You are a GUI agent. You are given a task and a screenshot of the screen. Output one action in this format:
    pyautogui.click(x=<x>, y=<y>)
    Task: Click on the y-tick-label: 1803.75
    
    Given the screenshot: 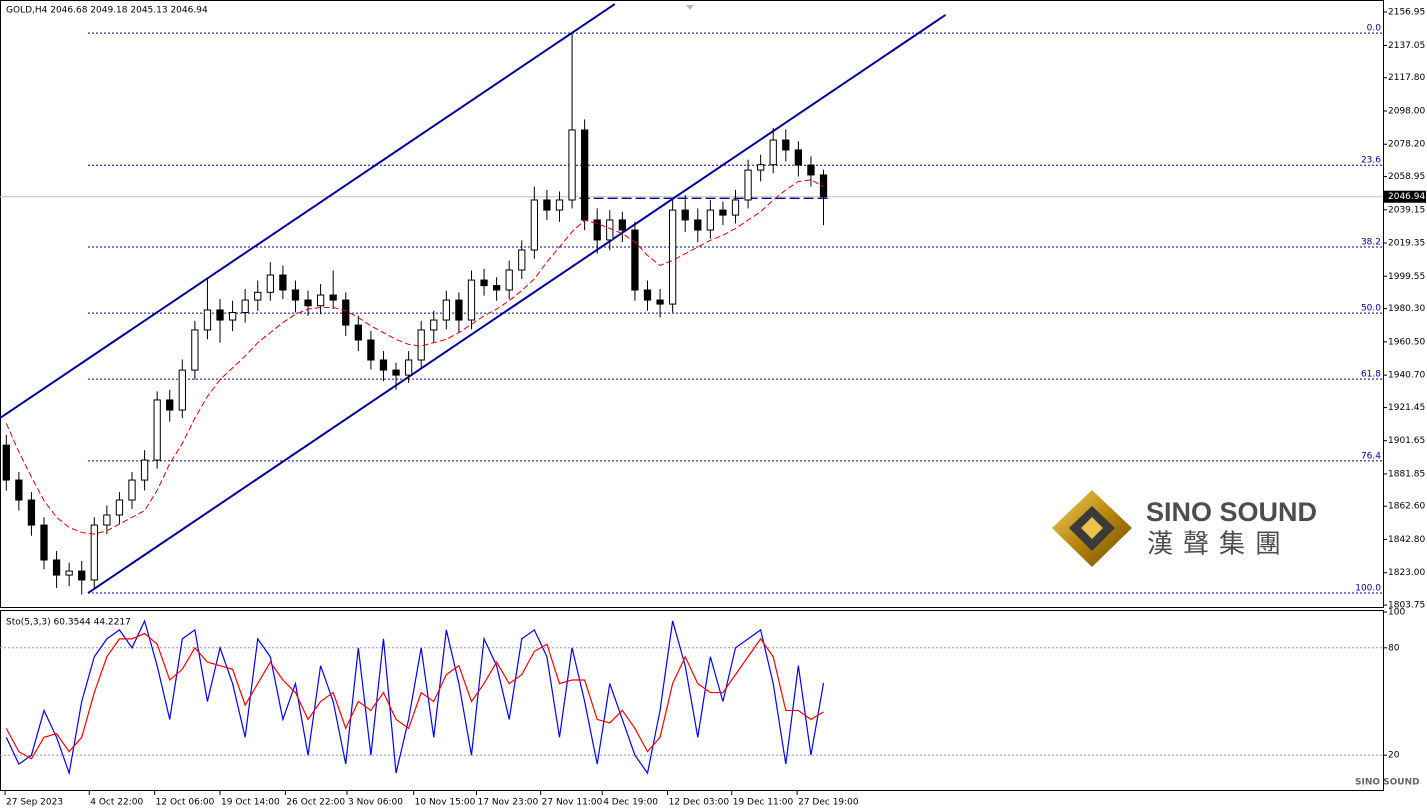 What is the action you would take?
    pyautogui.click(x=1406, y=606)
    